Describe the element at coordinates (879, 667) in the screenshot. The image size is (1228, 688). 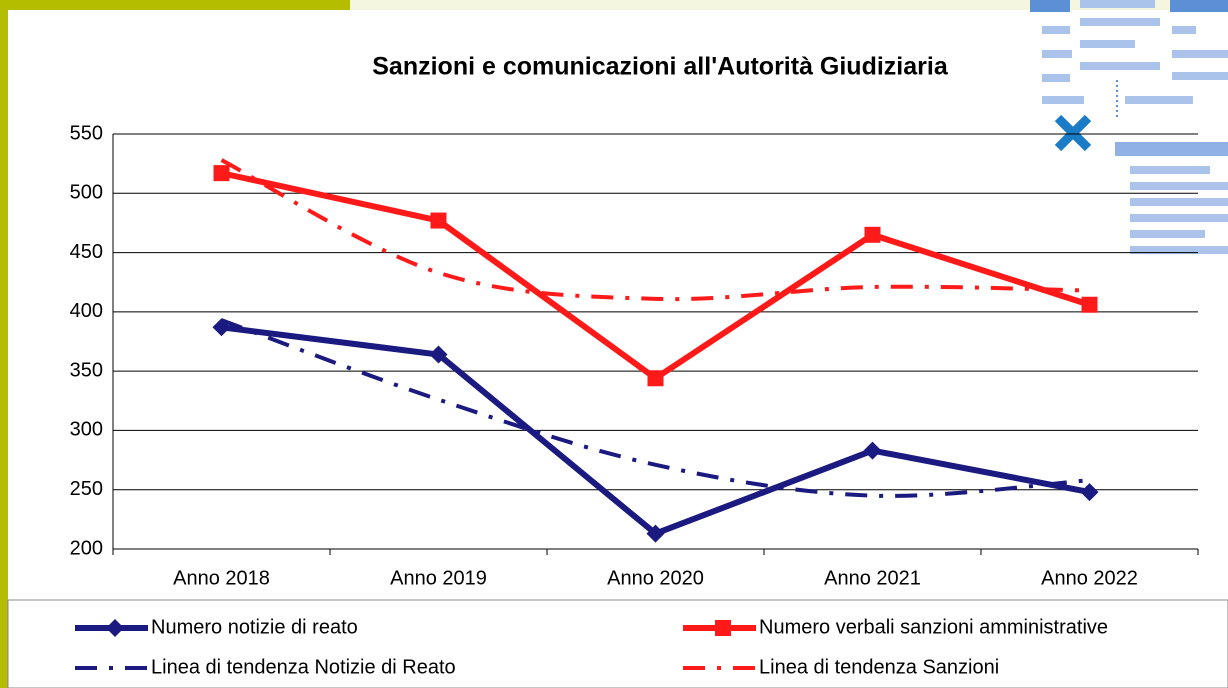
I see `legend-label: Linea di tendenza Sanzioni` at that location.